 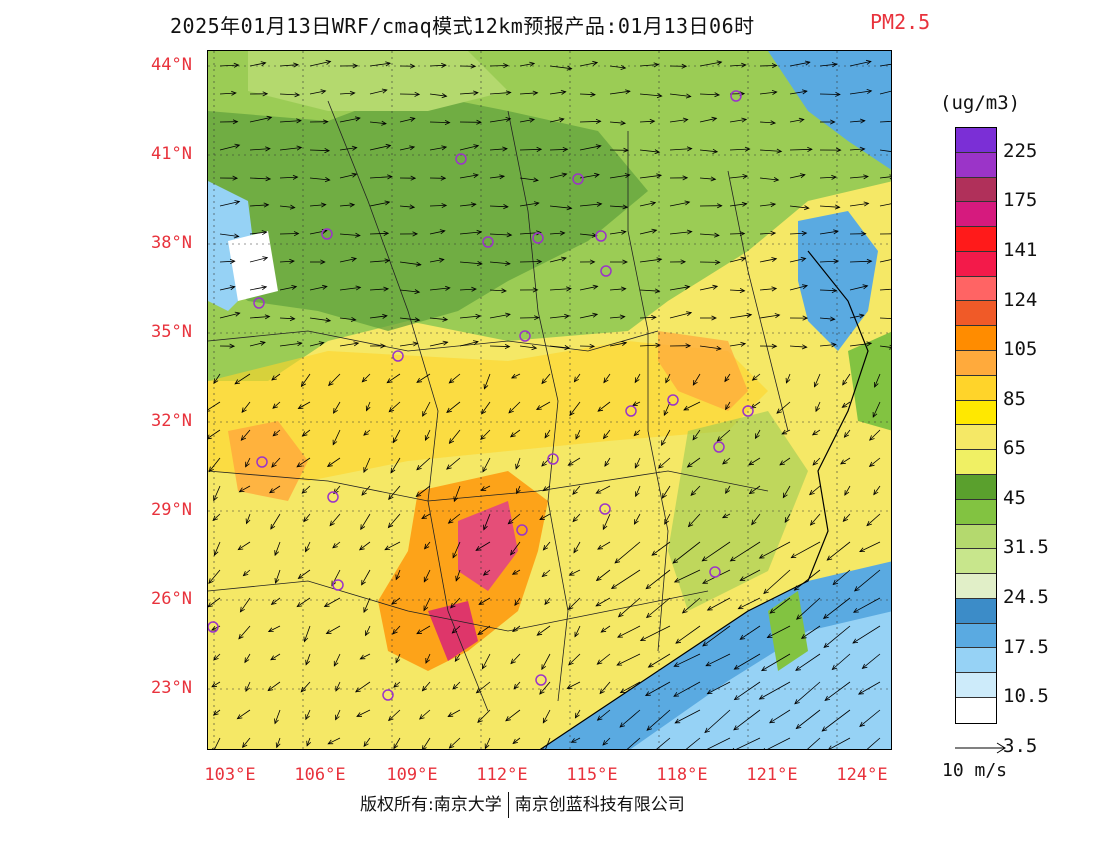 What do you see at coordinates (976, 512) in the screenshot?
I see `colorbar-segment` at bounding box center [976, 512].